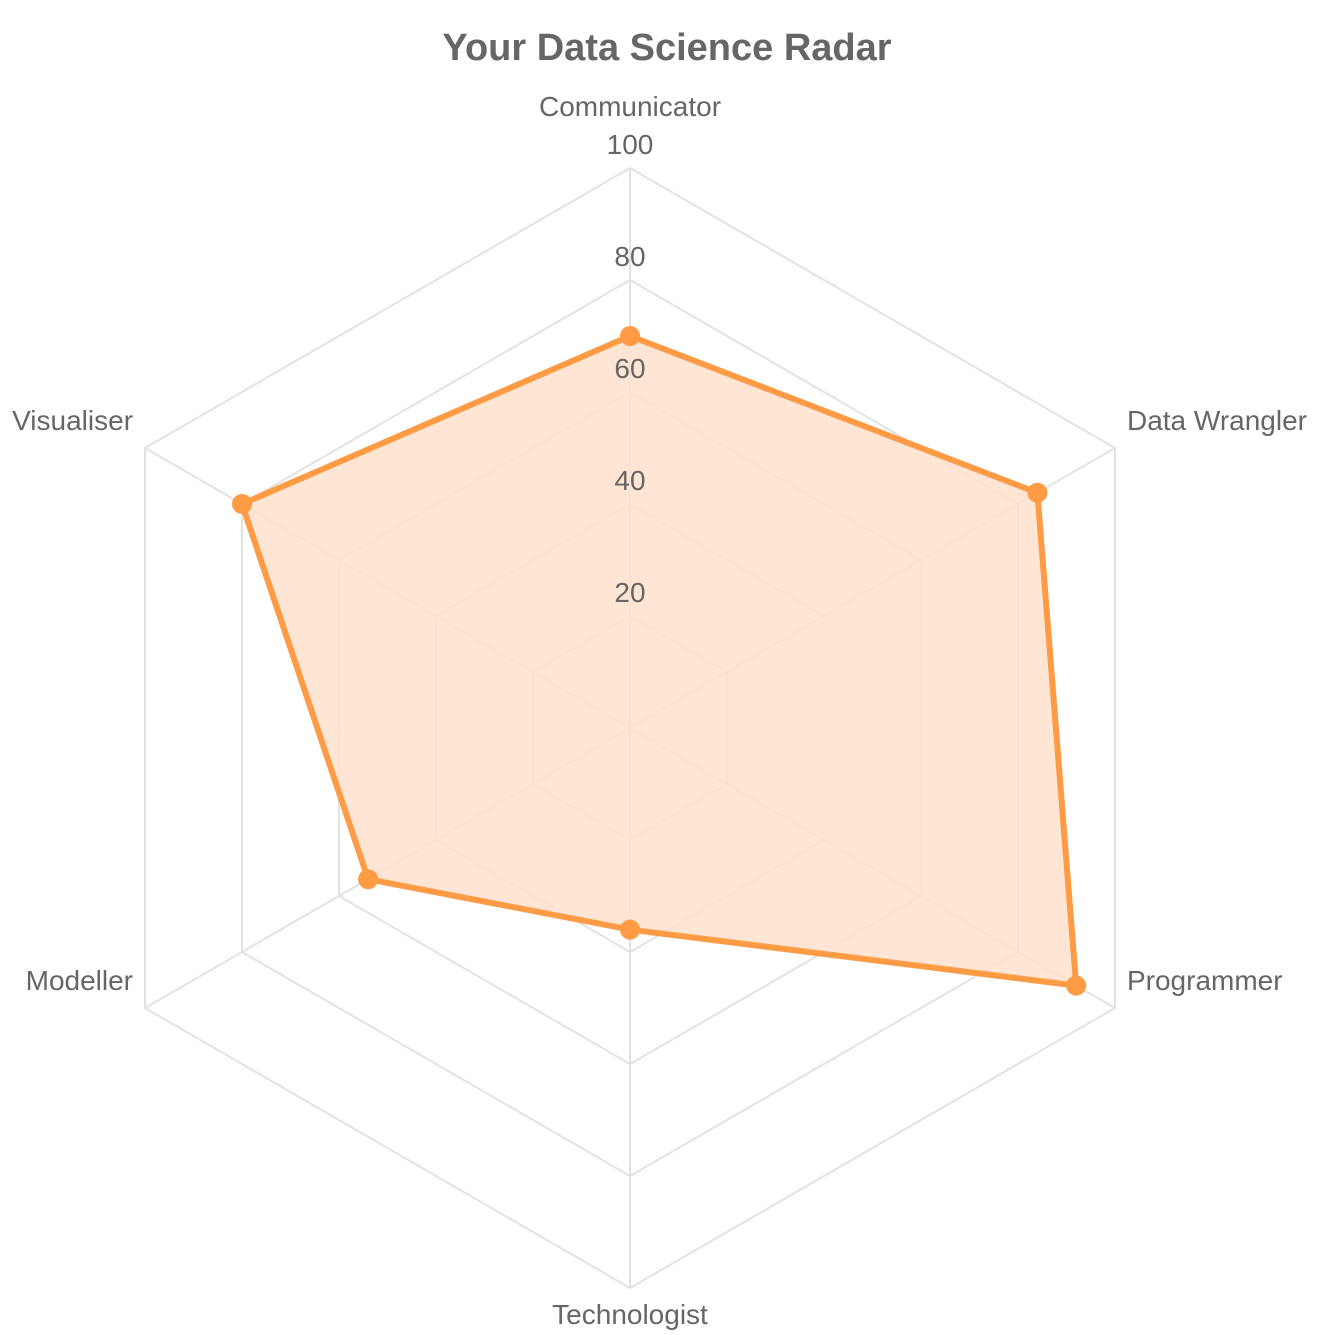 The width and height of the screenshot is (1335, 1335). What do you see at coordinates (72, 420) in the screenshot?
I see `axis-label-visualiser: Visualiser` at bounding box center [72, 420].